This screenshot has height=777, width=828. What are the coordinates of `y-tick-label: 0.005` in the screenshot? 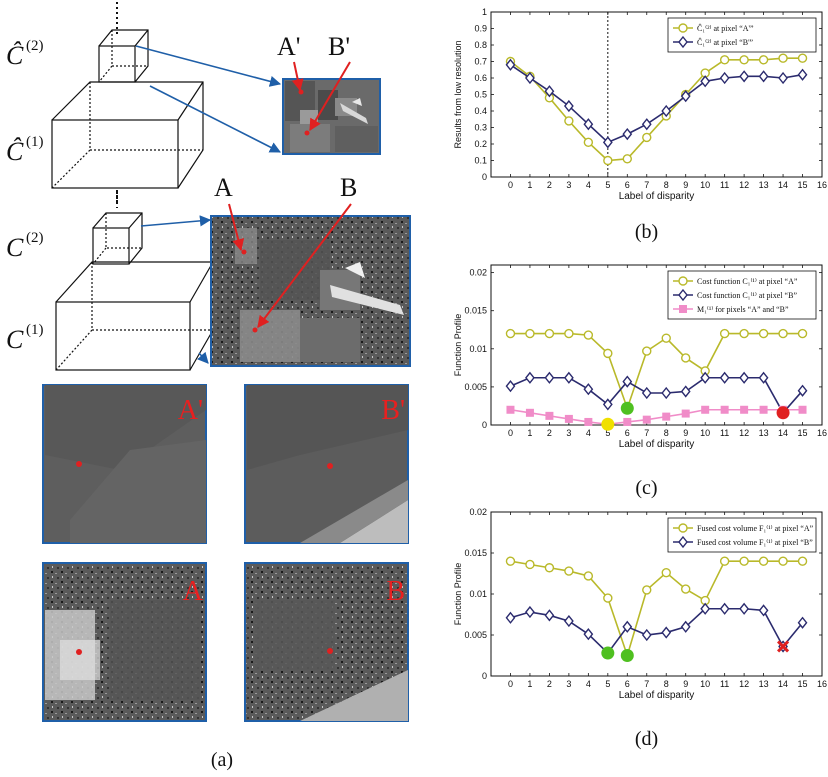 It's located at (475, 387).